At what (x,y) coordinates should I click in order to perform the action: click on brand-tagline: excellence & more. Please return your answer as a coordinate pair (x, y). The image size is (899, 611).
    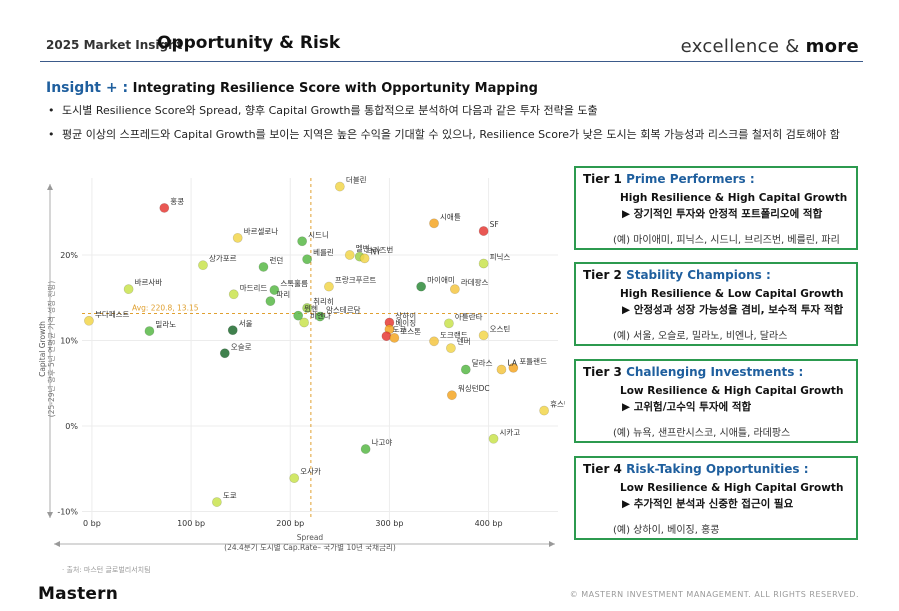
    Looking at the image, I should click on (770, 46).